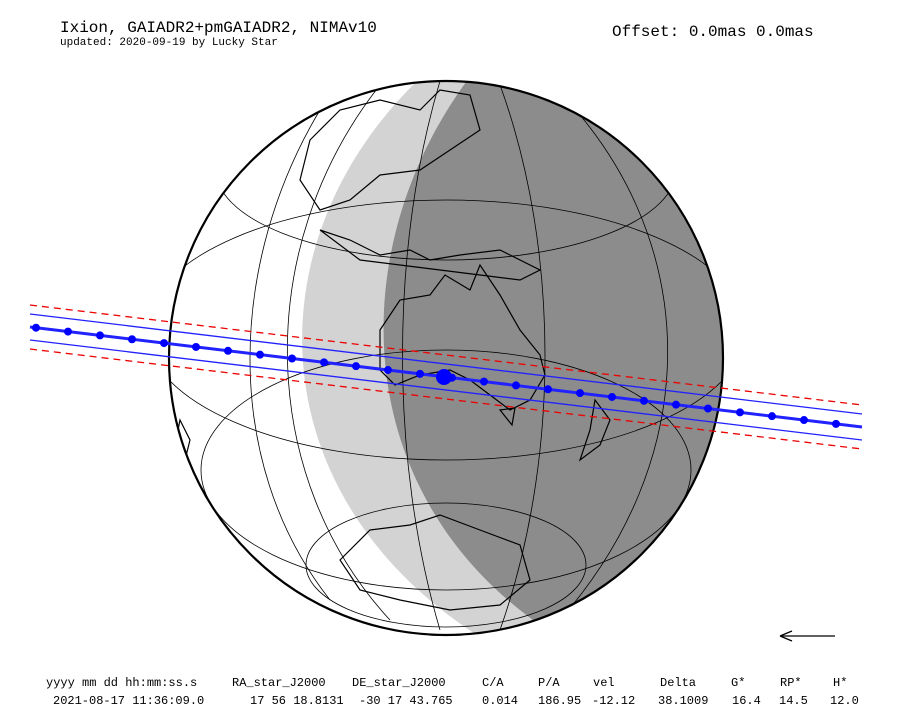 Image resolution: width=900 pixels, height=720 pixels. What do you see at coordinates (279, 683) in the screenshot?
I see `column-header: RA_star_J2000` at bounding box center [279, 683].